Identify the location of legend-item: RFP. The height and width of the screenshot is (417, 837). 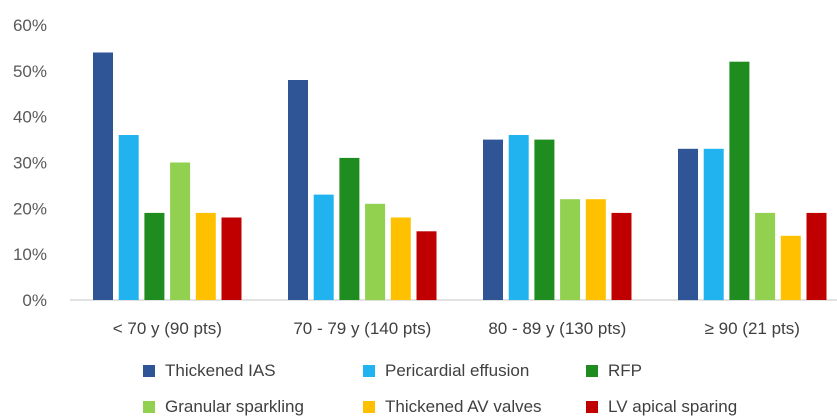
(614, 371).